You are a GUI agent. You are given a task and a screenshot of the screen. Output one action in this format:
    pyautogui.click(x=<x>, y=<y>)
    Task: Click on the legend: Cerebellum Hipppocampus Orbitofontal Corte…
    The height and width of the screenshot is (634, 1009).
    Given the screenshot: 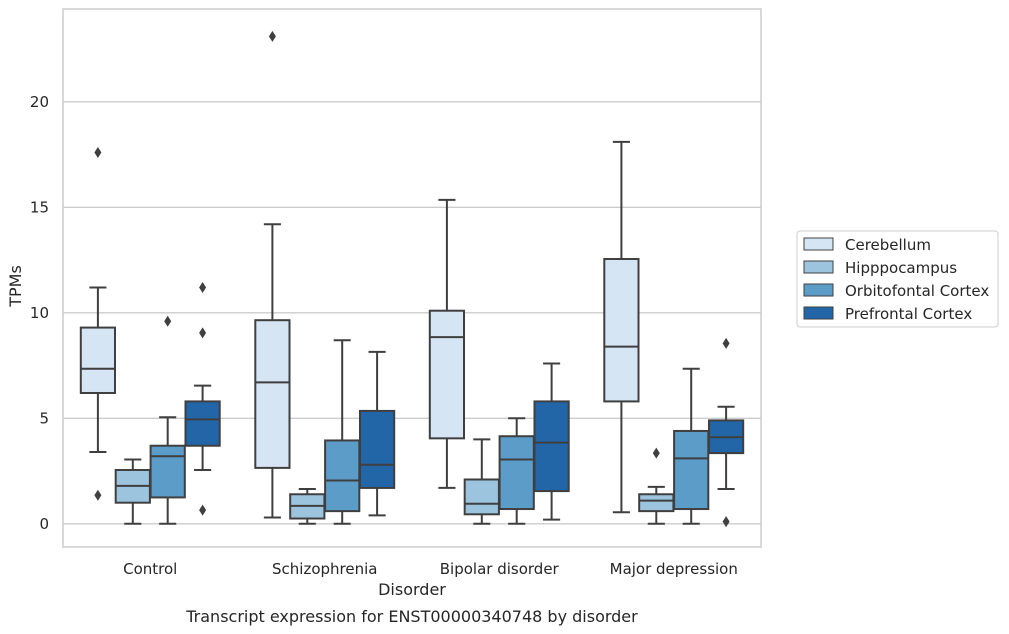 What is the action you would take?
    pyautogui.click(x=897, y=279)
    